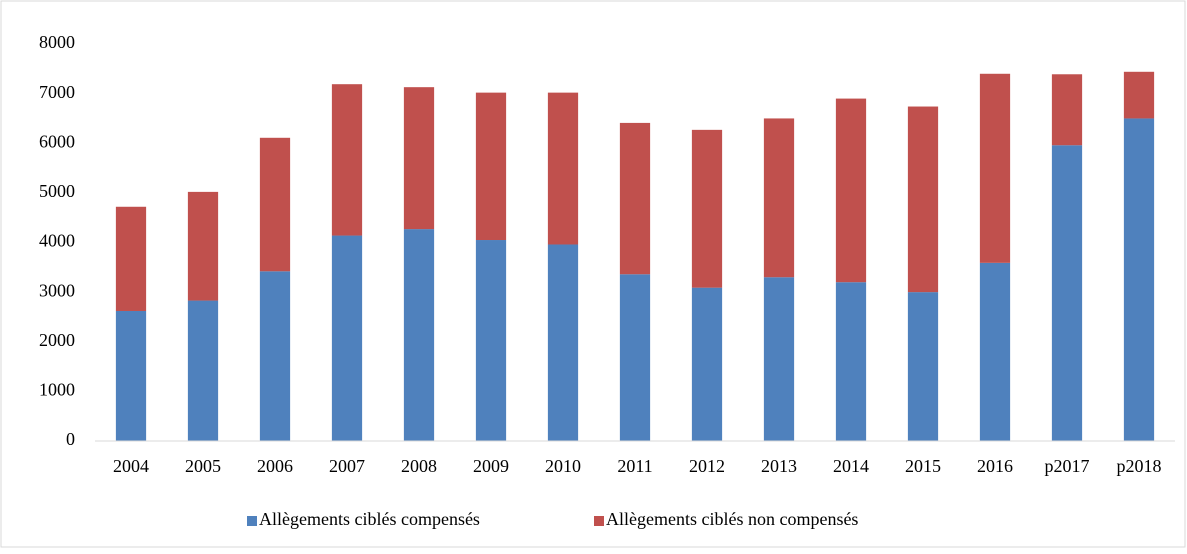  Describe the element at coordinates (57, 191) in the screenshot. I see `y-tick-label: 5000` at that location.